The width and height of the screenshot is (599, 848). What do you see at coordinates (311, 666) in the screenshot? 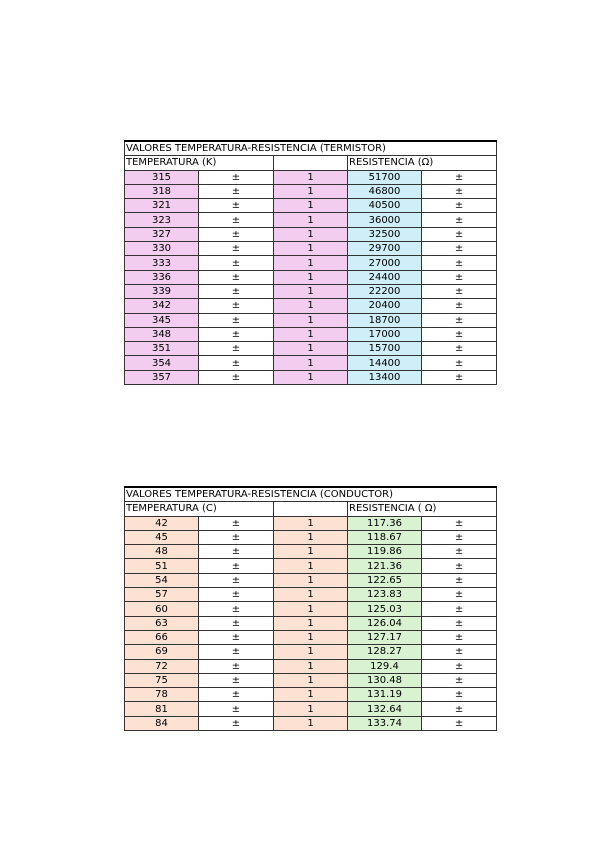
I see `conductor-row: 72 ±1 129.4 ±` at bounding box center [311, 666].